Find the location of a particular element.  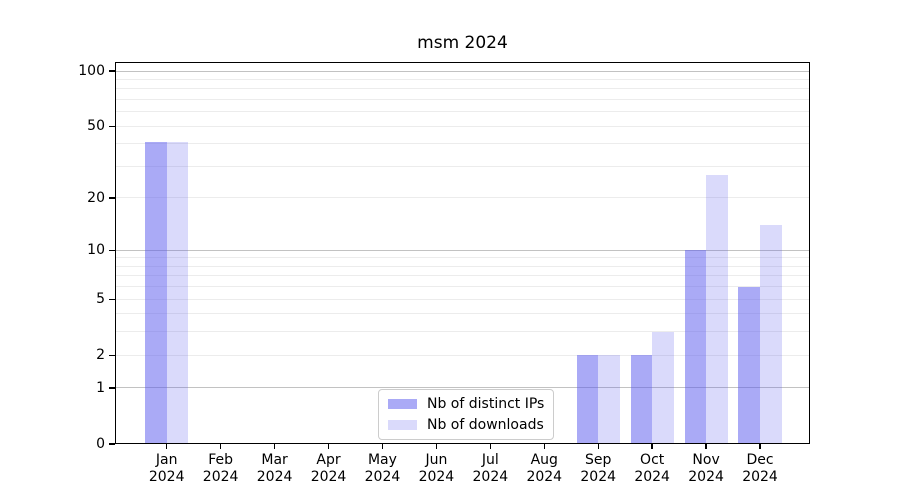

x-tick-label: Feb 2024 is located at coordinates (221, 469).